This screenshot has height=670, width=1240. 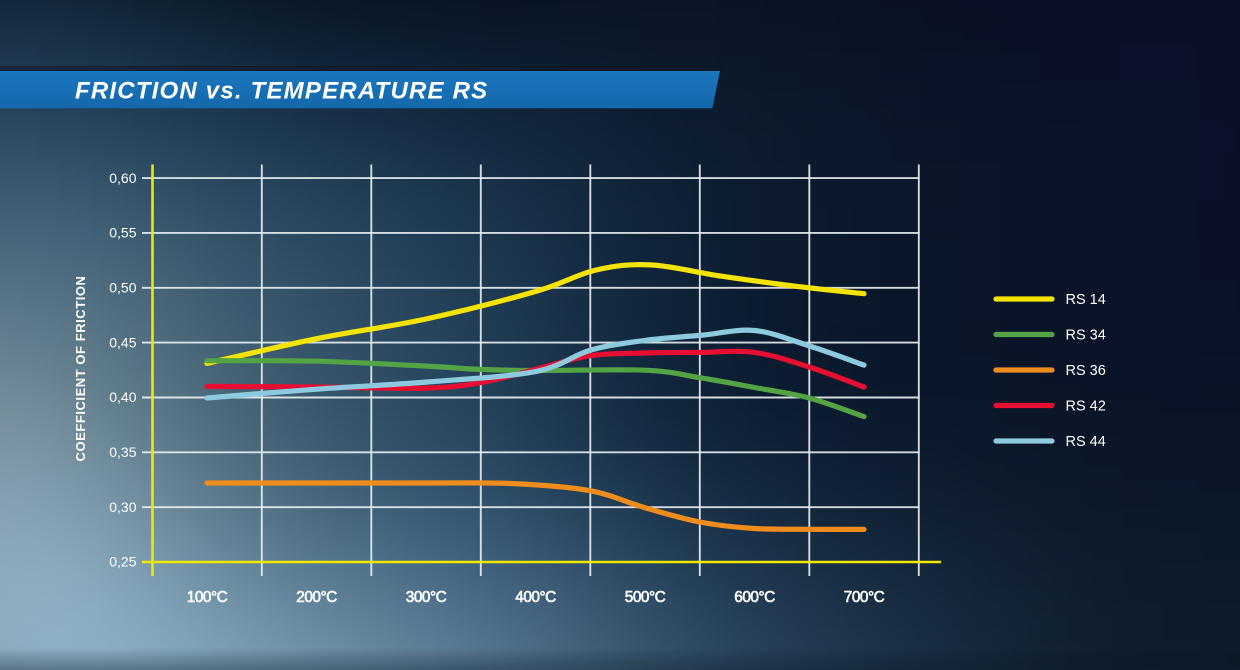 I want to click on svg-text: RS 36, so click(x=1086, y=371).